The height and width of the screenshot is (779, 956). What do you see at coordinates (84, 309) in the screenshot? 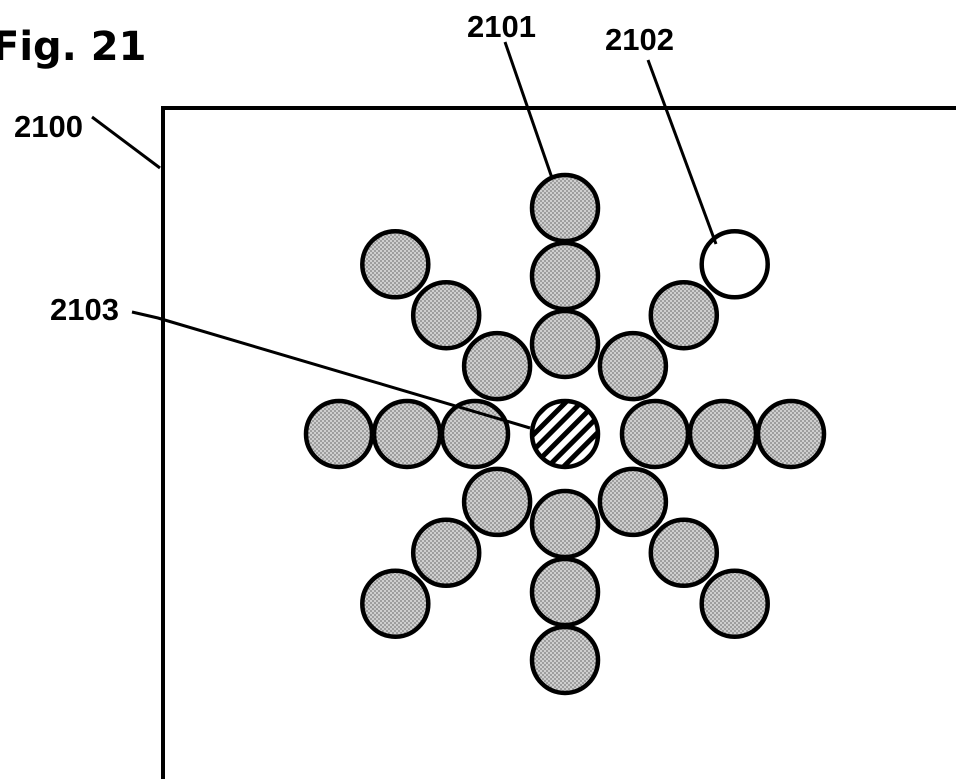
I see `label-2103: 2103` at bounding box center [84, 309].